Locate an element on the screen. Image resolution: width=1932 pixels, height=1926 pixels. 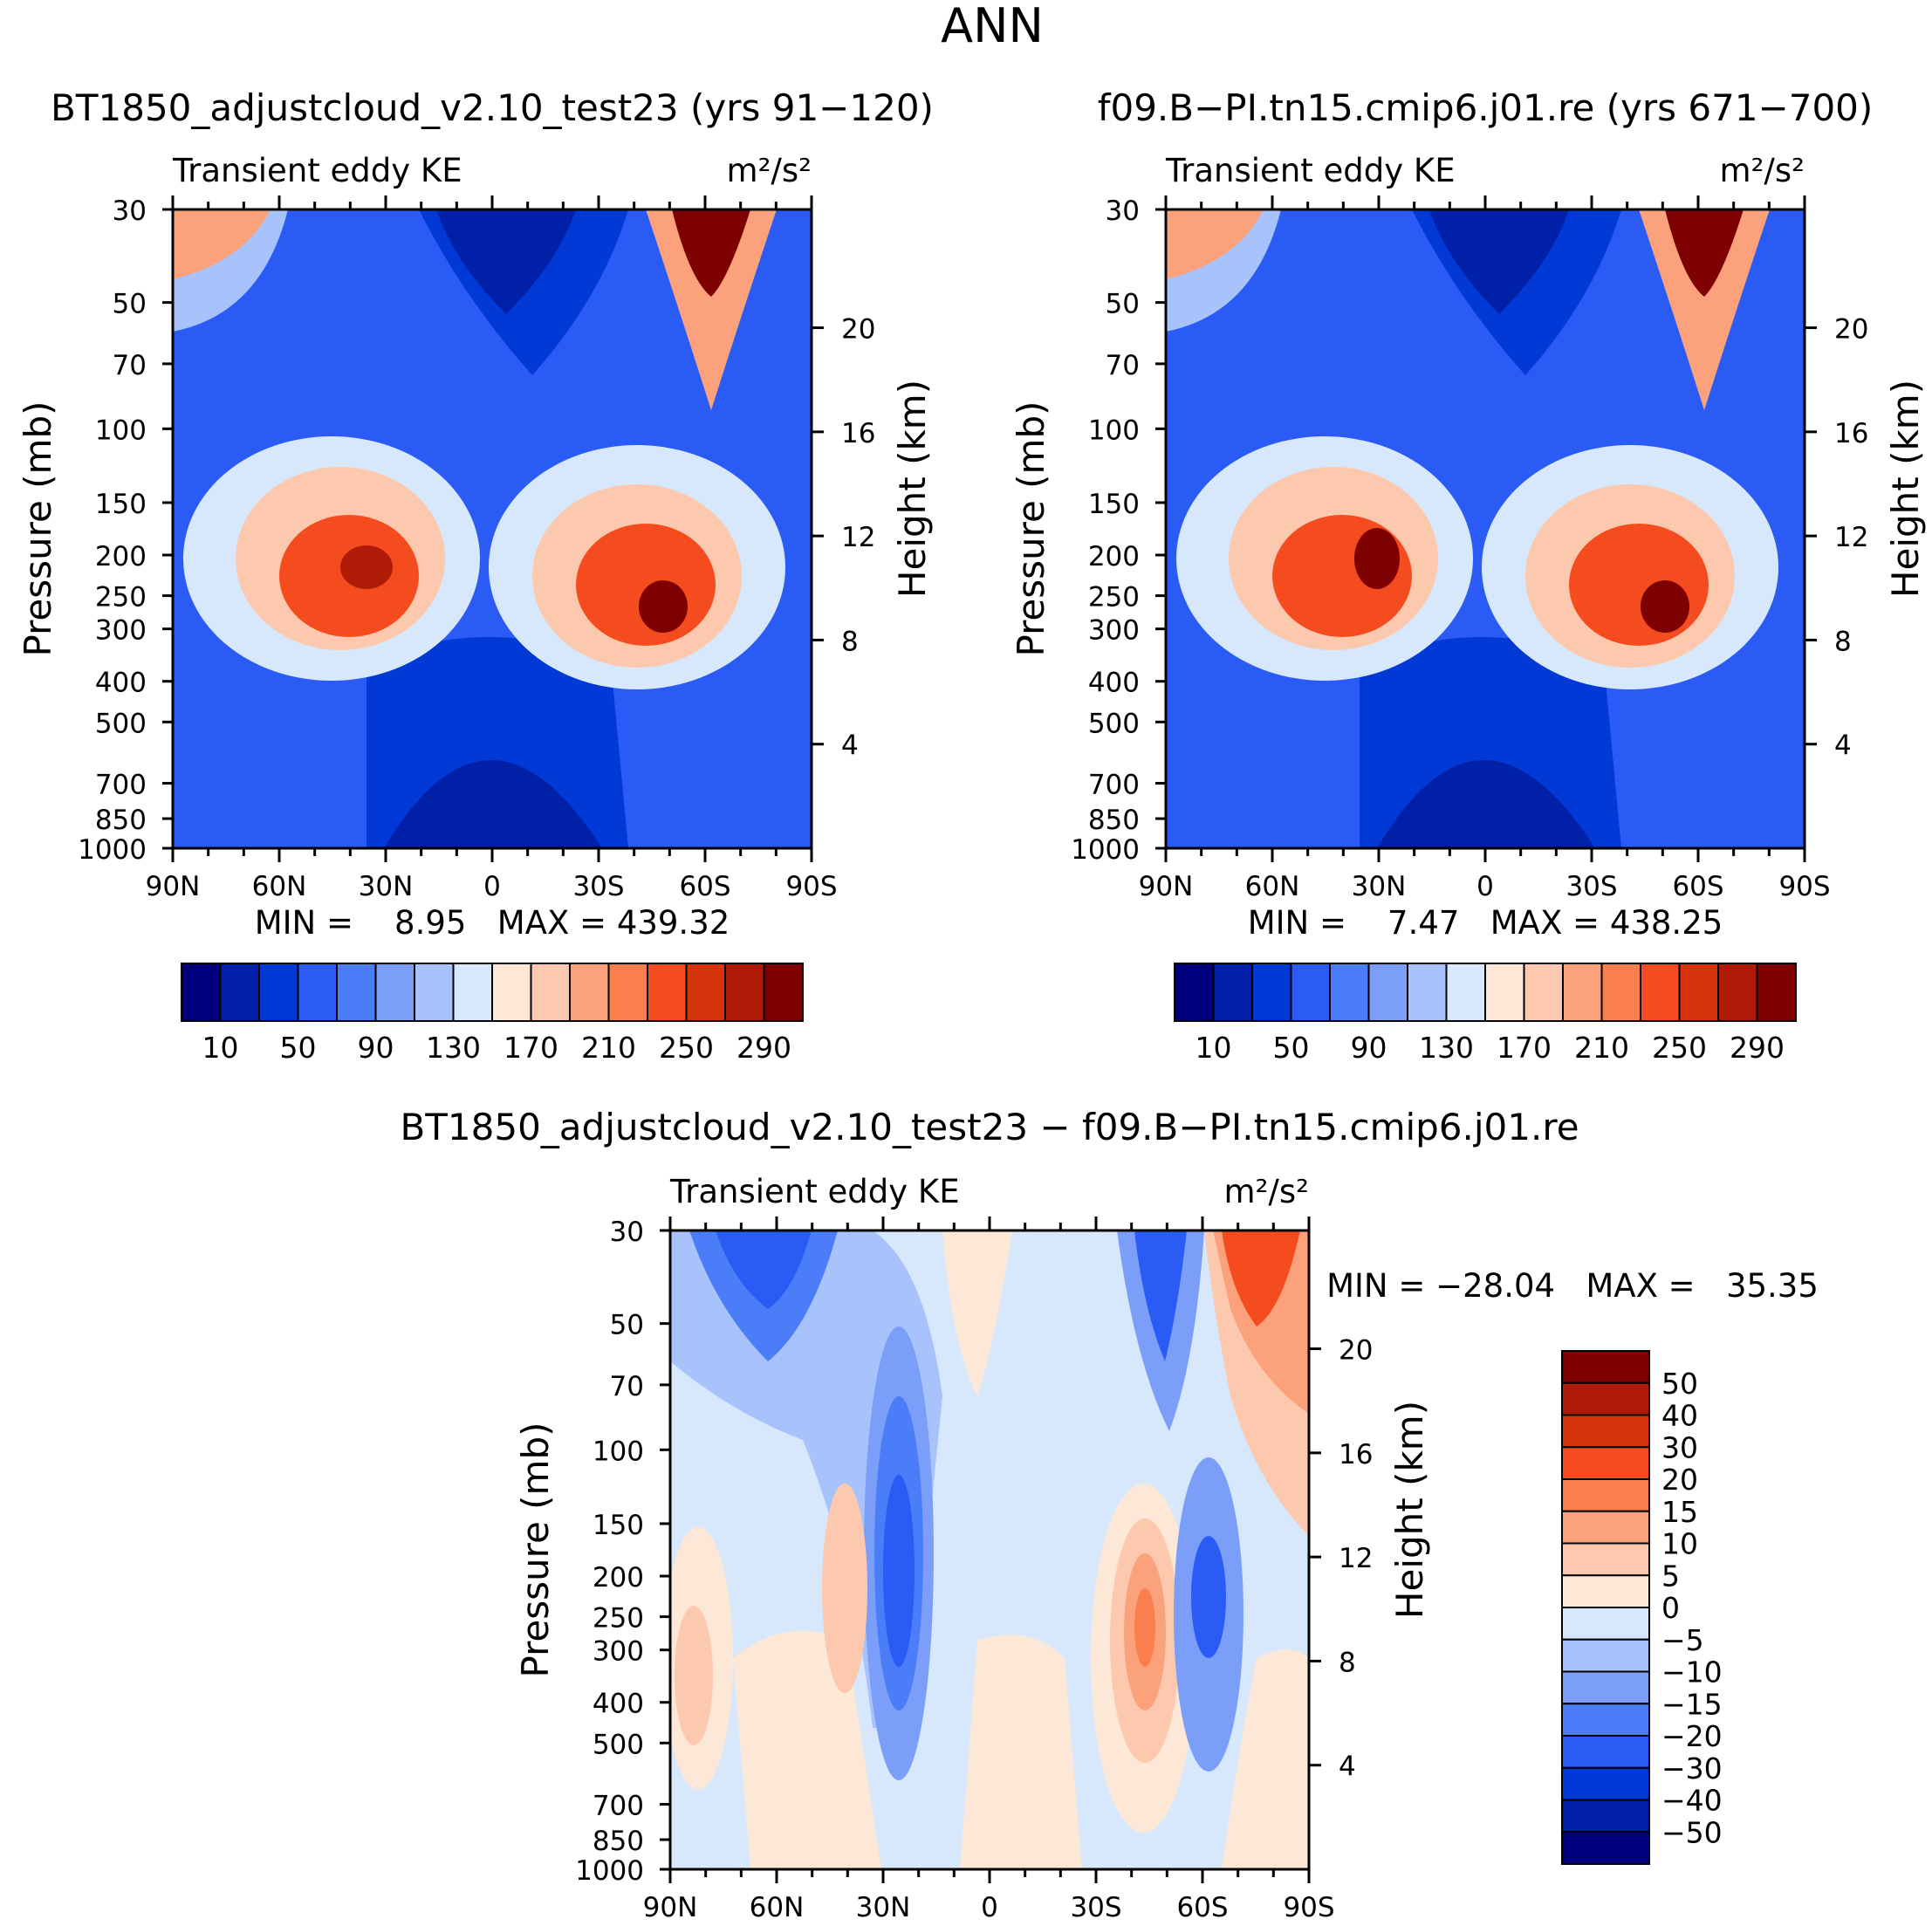
y-right-tick-label: 20 is located at coordinates (858, 330).